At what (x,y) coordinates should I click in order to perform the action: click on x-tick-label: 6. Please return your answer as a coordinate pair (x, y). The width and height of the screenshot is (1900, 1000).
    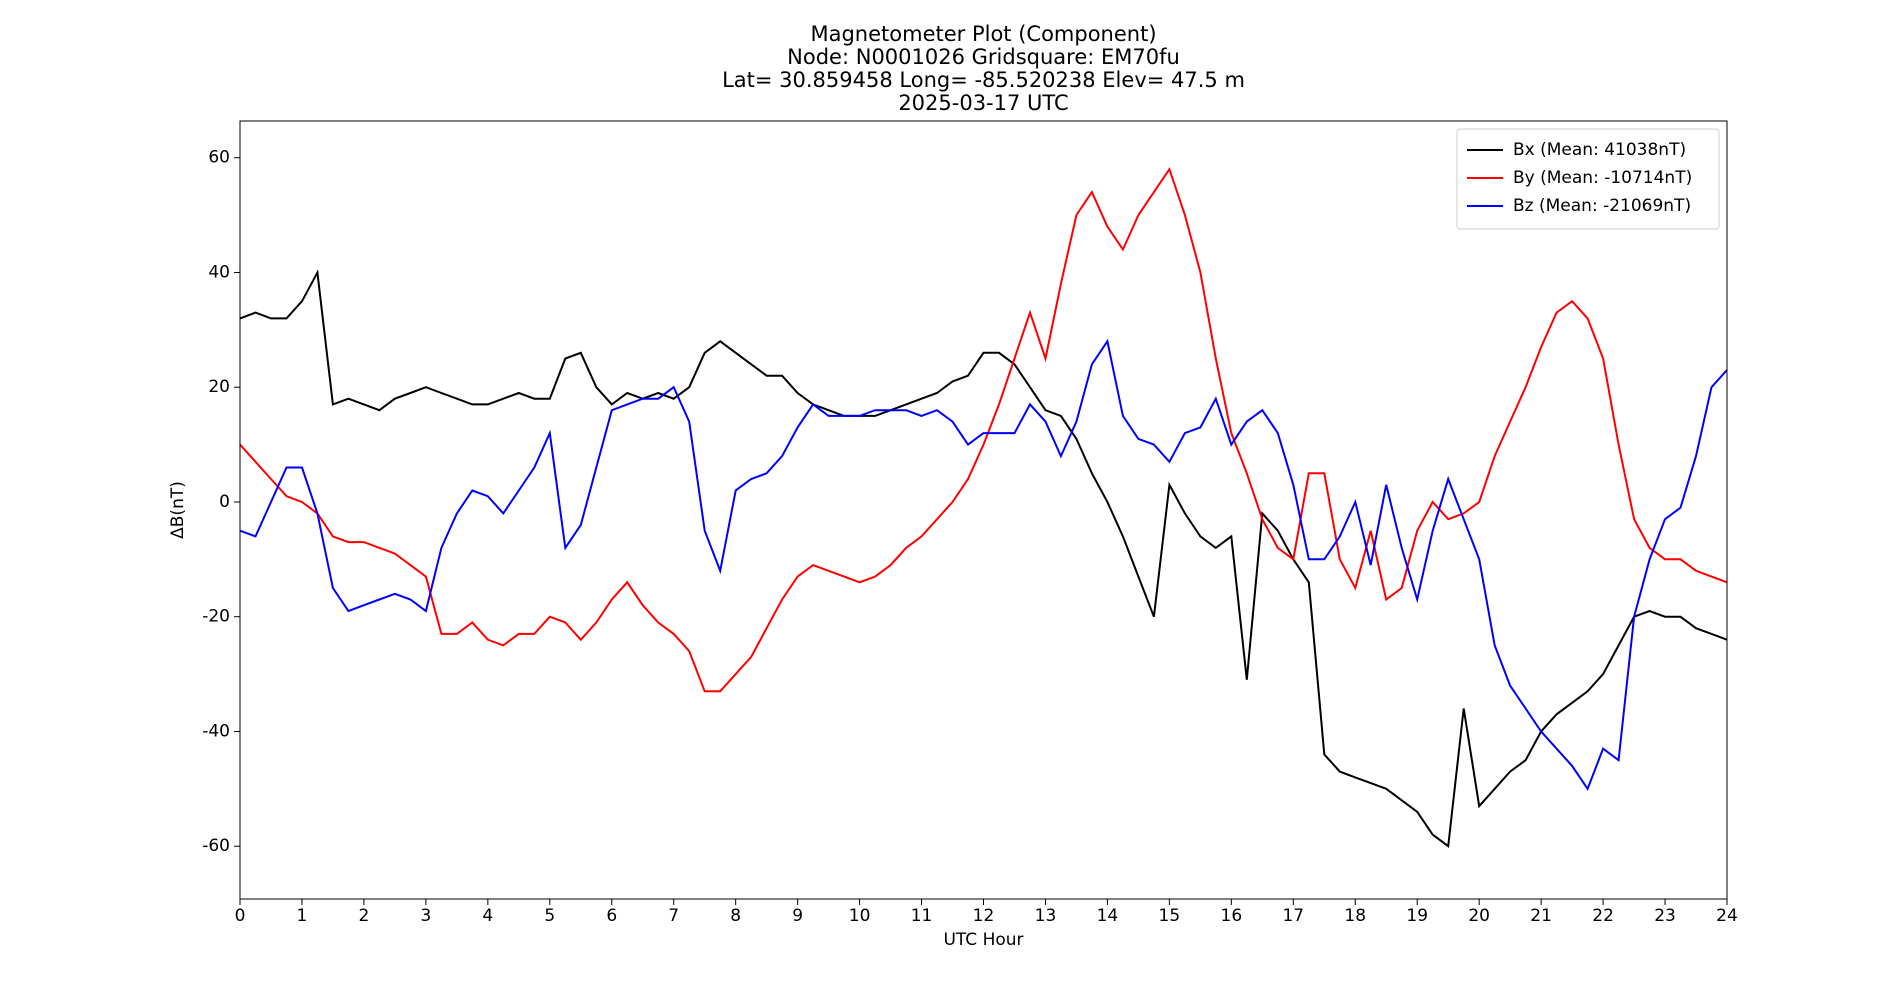
    Looking at the image, I should click on (611, 916).